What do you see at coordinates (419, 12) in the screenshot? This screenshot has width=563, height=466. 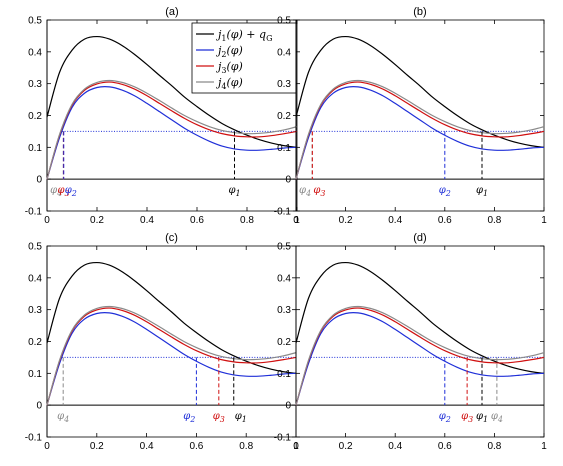 I see `panel-title: (b)` at bounding box center [419, 12].